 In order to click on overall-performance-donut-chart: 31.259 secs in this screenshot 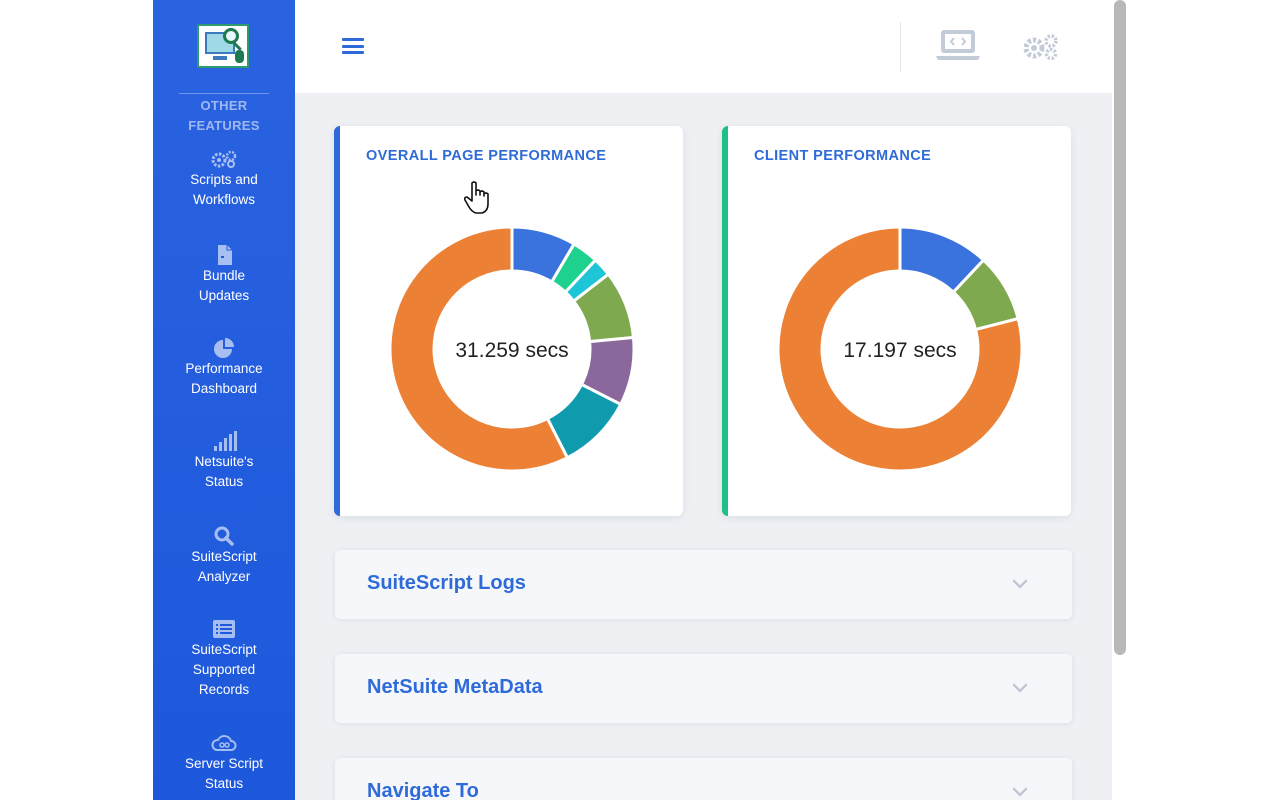, I will do `click(512, 349)`.